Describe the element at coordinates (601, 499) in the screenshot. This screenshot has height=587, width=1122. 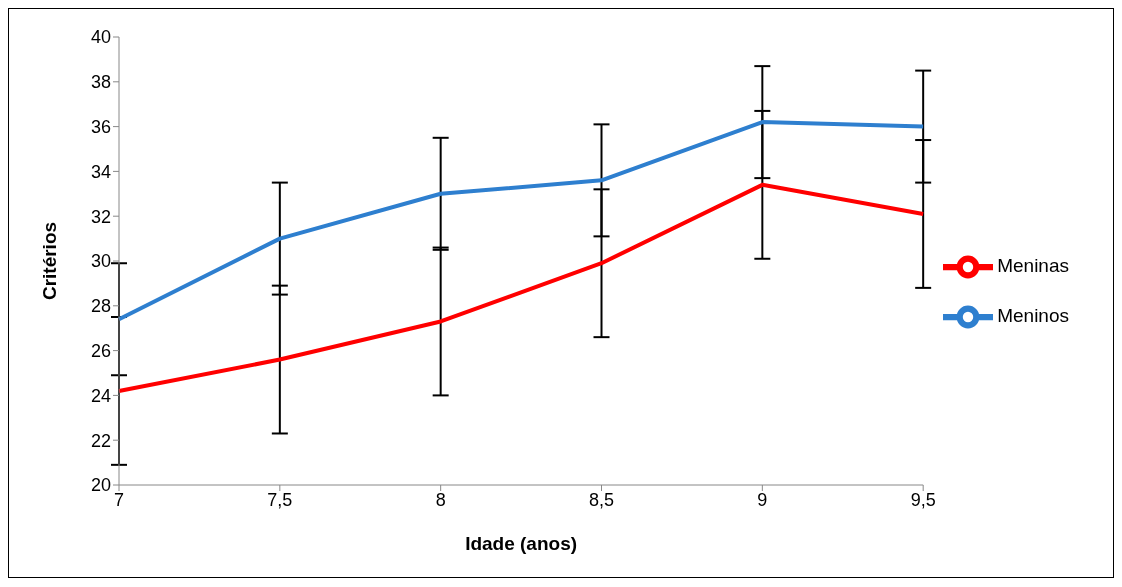
I see `x-tick-label: 8,5` at that location.